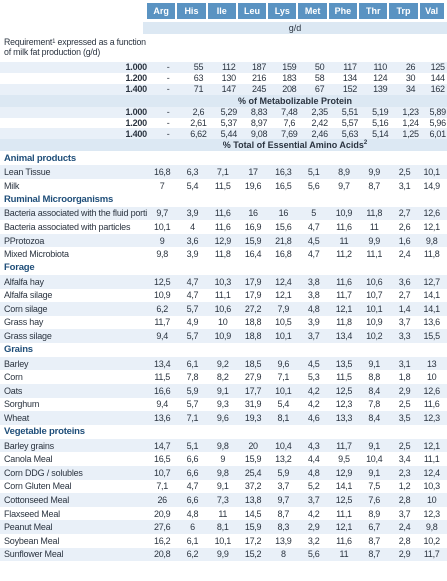  Describe the element at coordinates (283, 254) in the screenshot. I see `cell-lys: 16,8` at that location.